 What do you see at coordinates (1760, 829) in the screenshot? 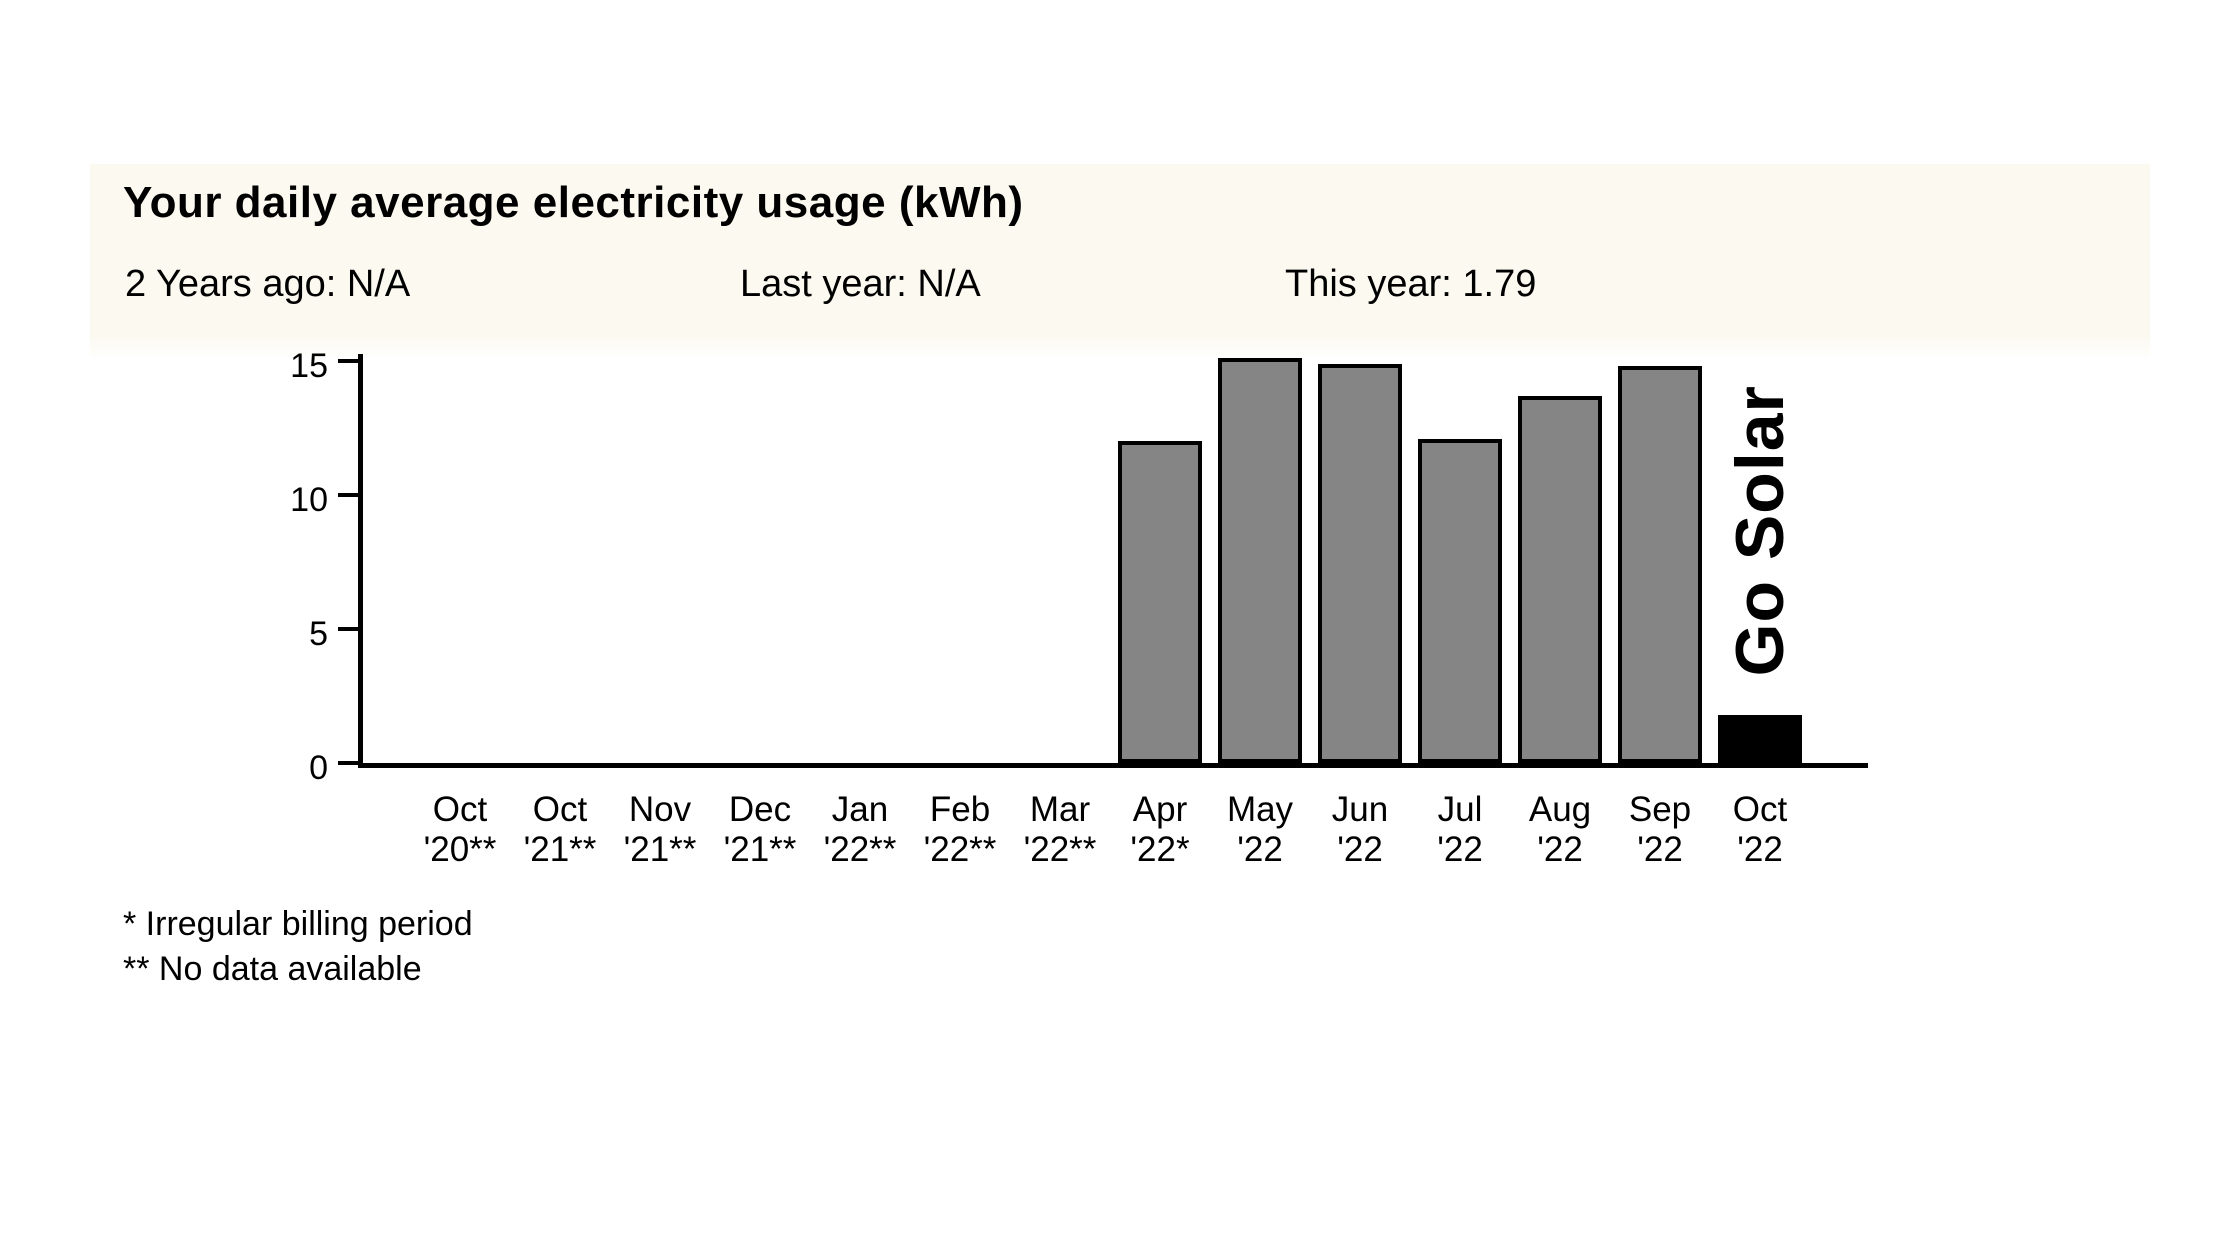
I see `x-tick-label: Oct '22` at bounding box center [1760, 829].